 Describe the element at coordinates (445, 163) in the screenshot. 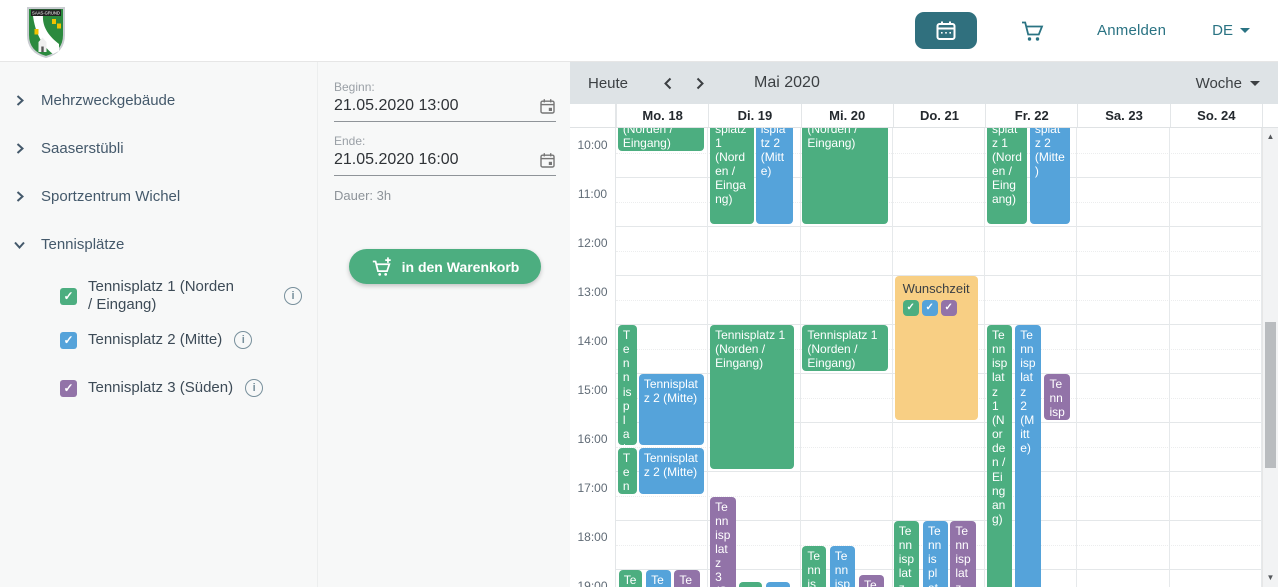

I see `end-input: 21.05.2020 16:00` at that location.